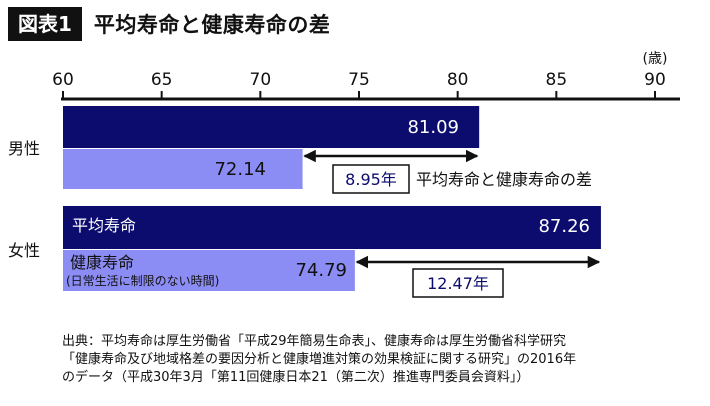 This screenshot has width=710, height=406. What do you see at coordinates (240, 169) in the screenshot?
I see `value-label-male-healthy: 72.14` at bounding box center [240, 169].